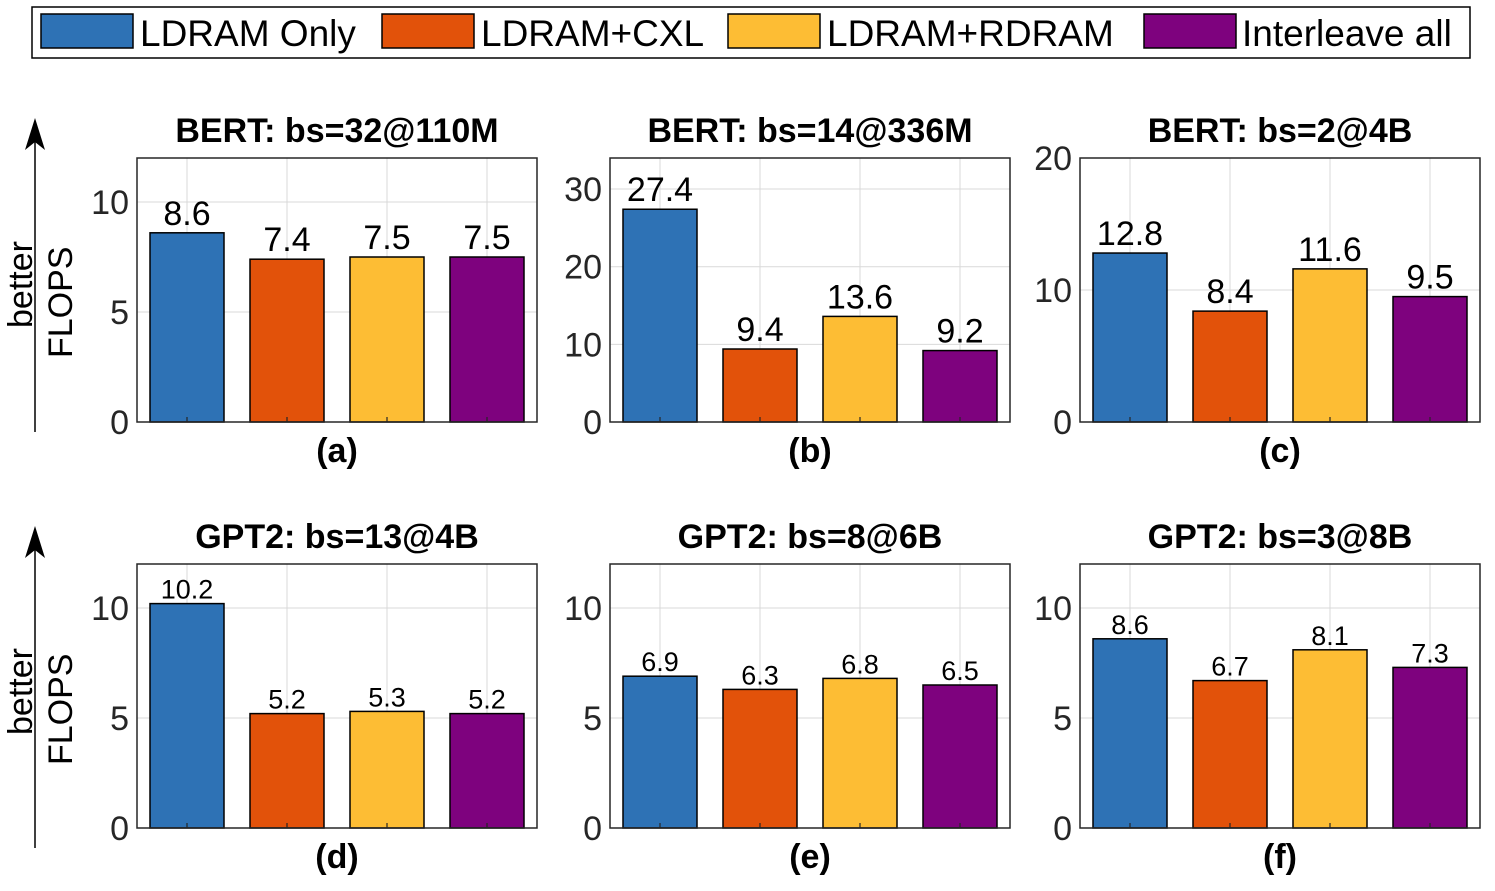 The width and height of the screenshot is (1495, 891). Describe the element at coordinates (860, 664) in the screenshot. I see `data-label: 6.8` at that location.